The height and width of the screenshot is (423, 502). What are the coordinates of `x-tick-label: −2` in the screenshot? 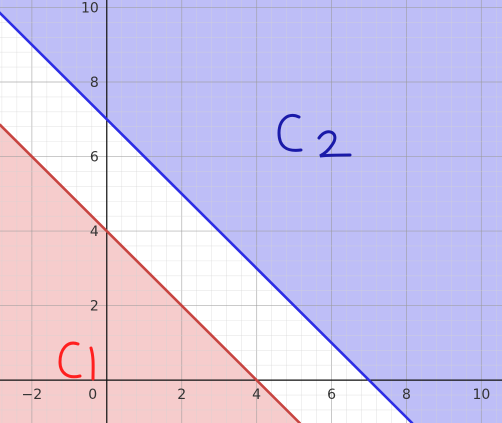 It's located at (32, 395).